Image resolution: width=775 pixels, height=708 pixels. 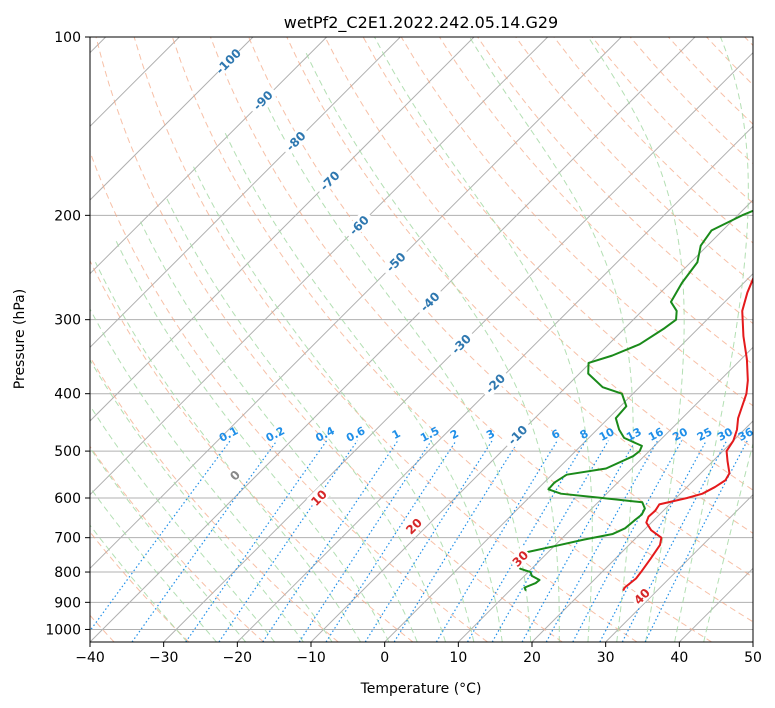 What do you see at coordinates (679, 658) in the screenshot?
I see `x-tick-label: 40` at bounding box center [679, 658].